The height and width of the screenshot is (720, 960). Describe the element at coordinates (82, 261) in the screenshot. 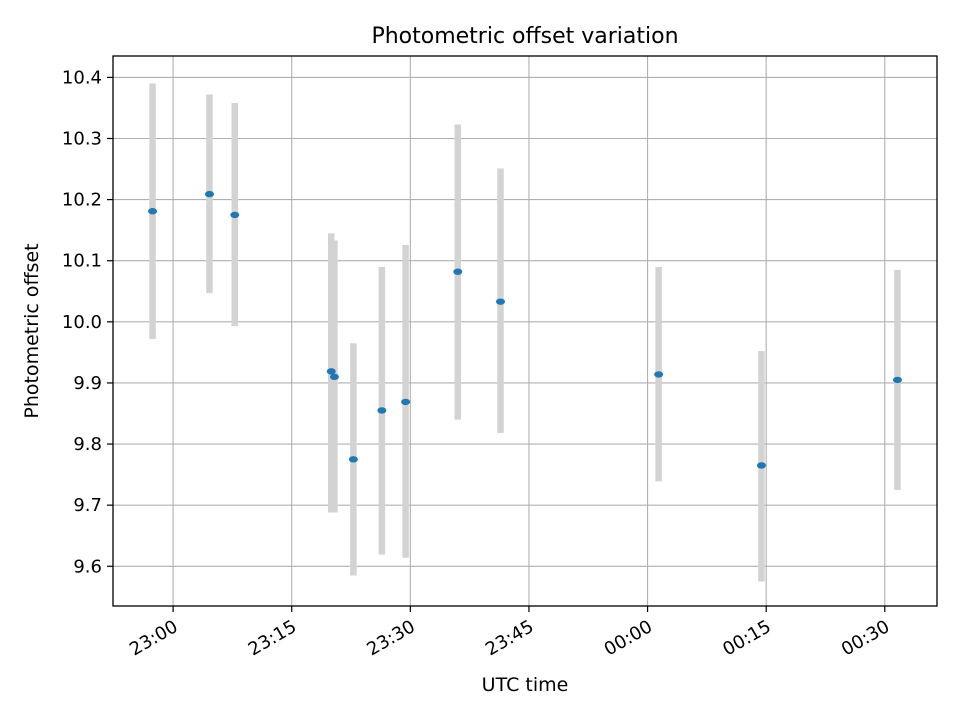

I see `y-tick-label: 10.1` at that location.